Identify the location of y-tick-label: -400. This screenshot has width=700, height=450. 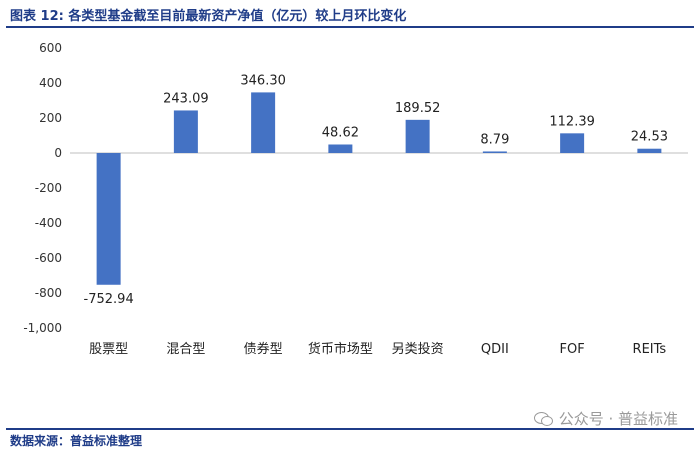
(48, 223).